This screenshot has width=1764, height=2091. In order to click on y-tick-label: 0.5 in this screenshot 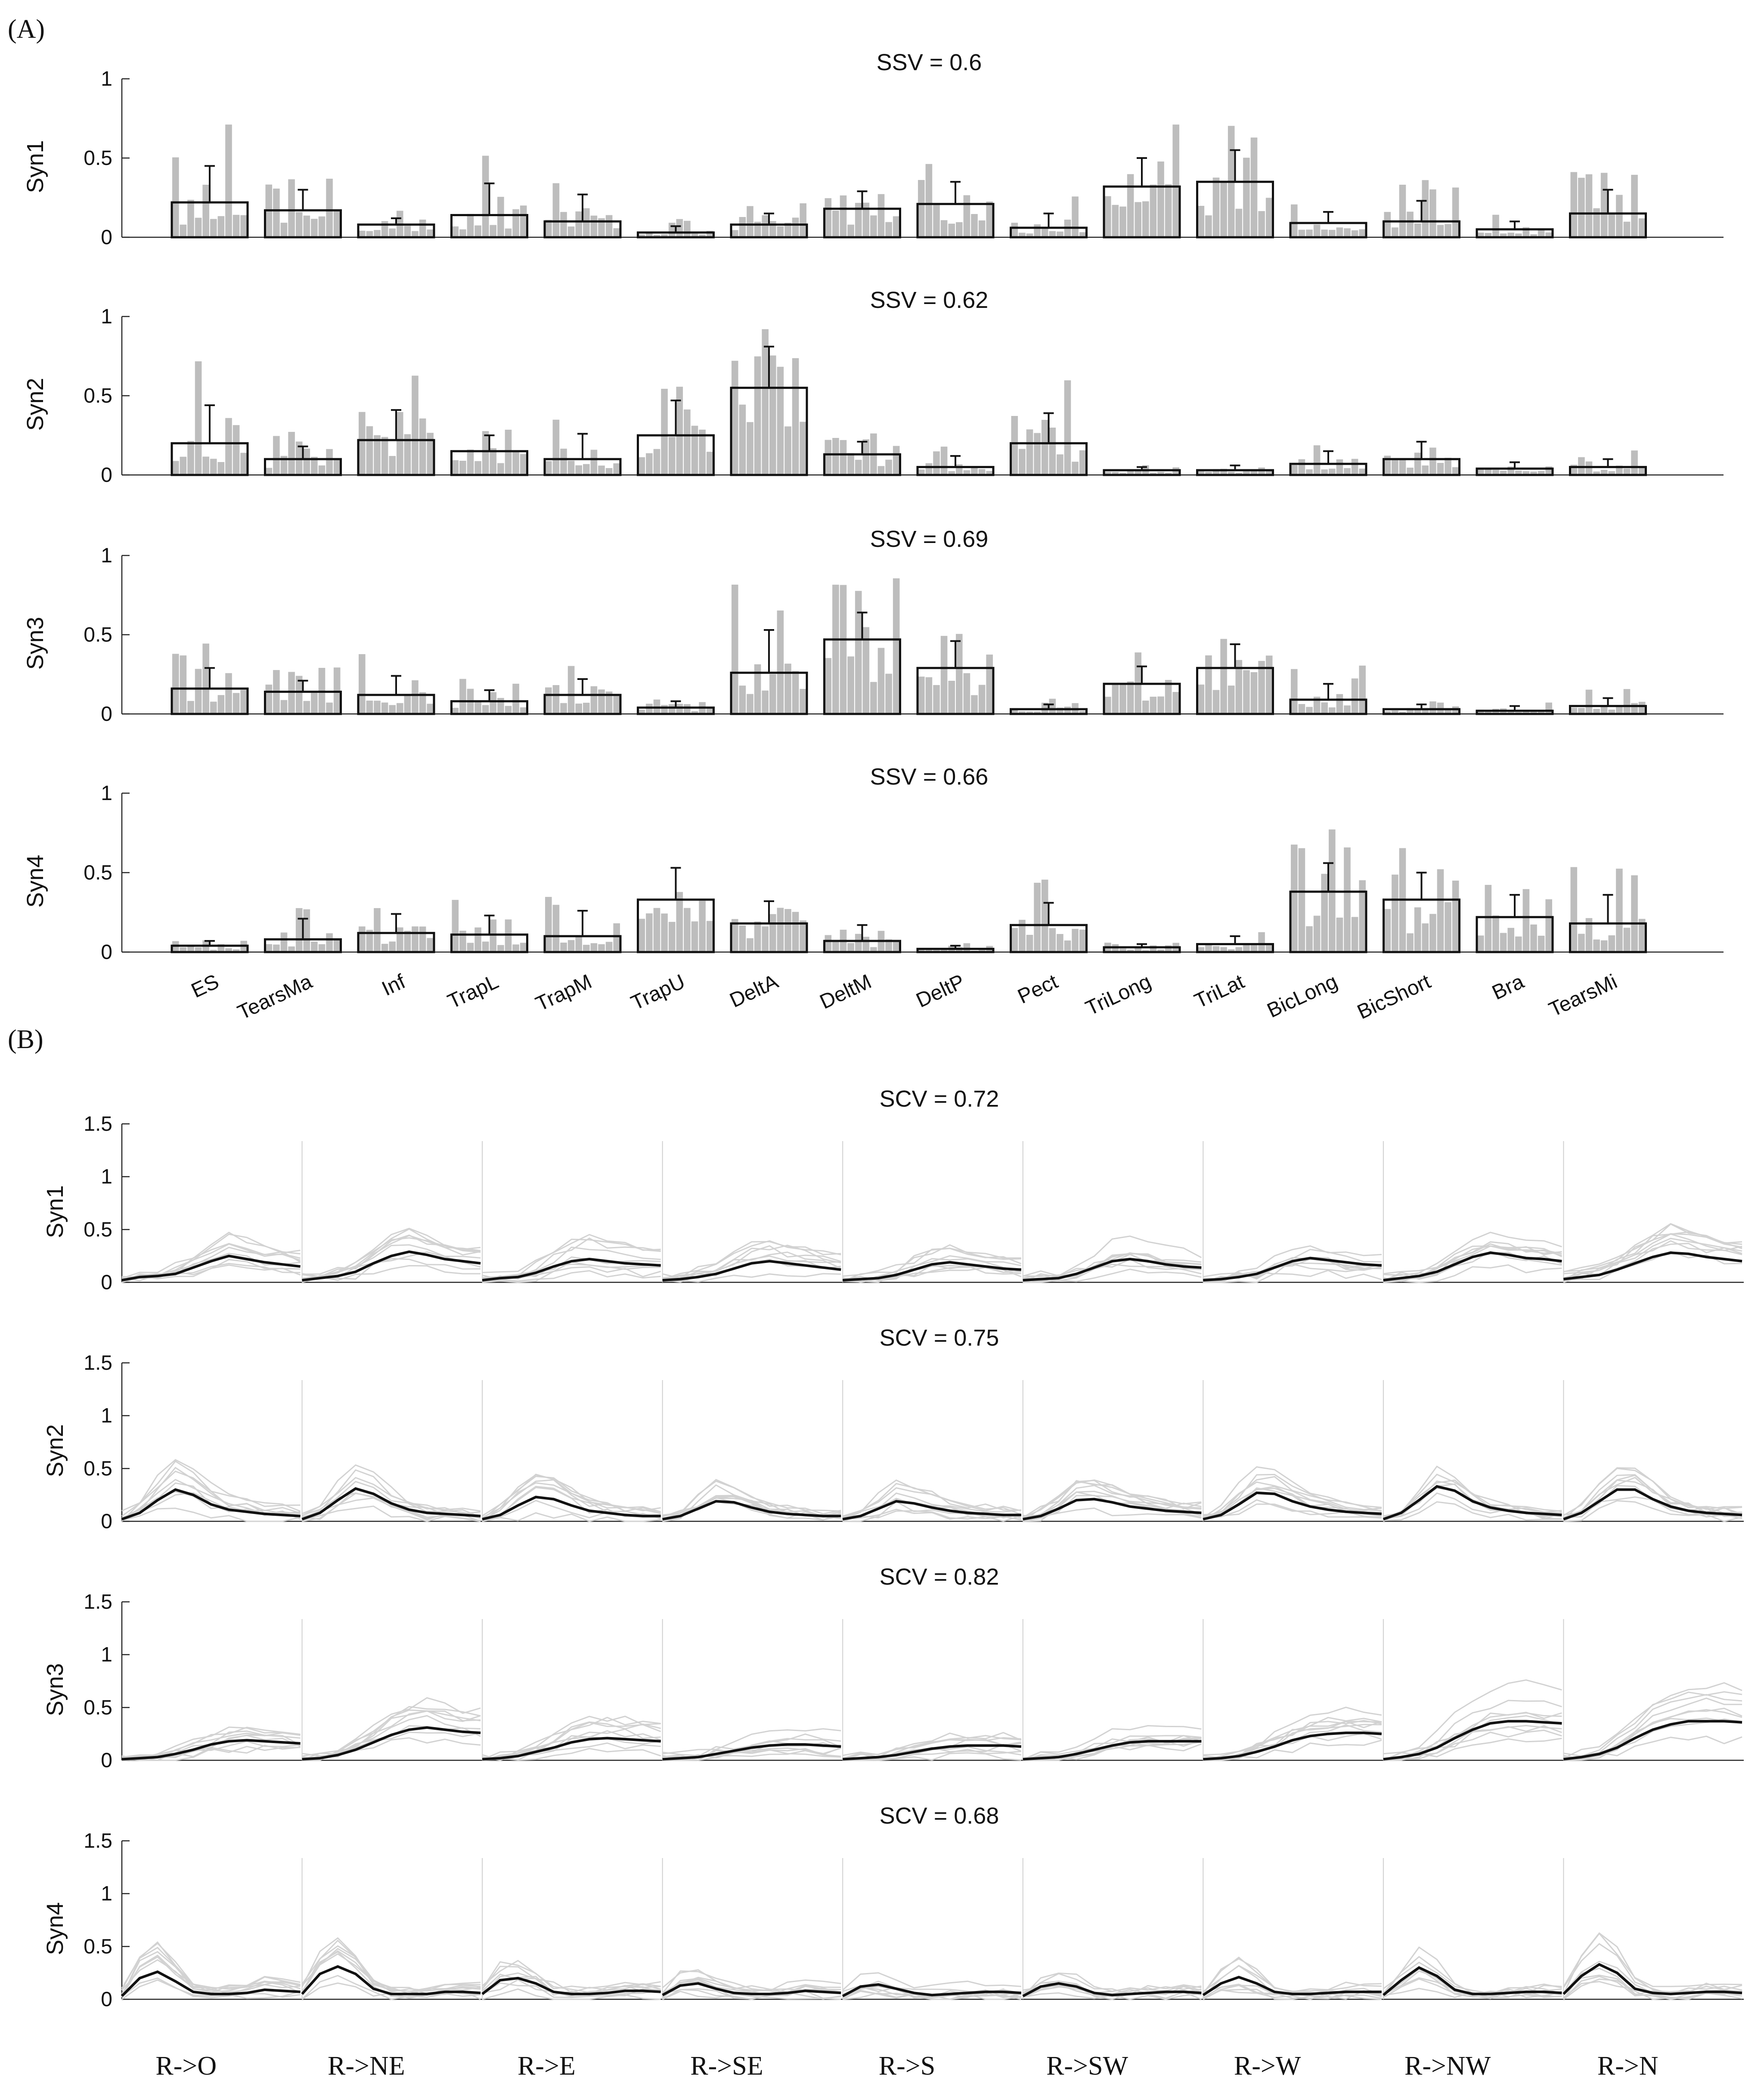, I will do `click(98, 635)`.